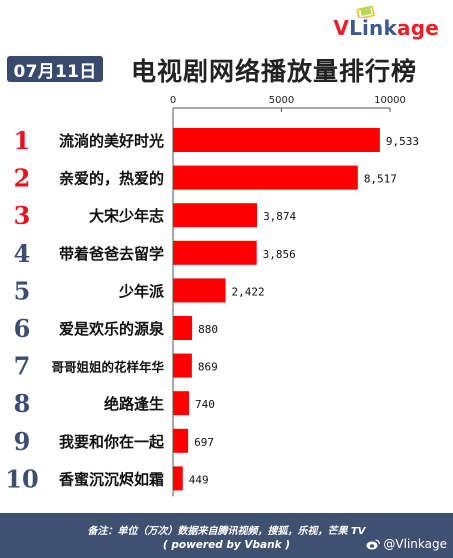  What do you see at coordinates (380, 179) in the screenshot?
I see `value-label: 8,517` at bounding box center [380, 179].